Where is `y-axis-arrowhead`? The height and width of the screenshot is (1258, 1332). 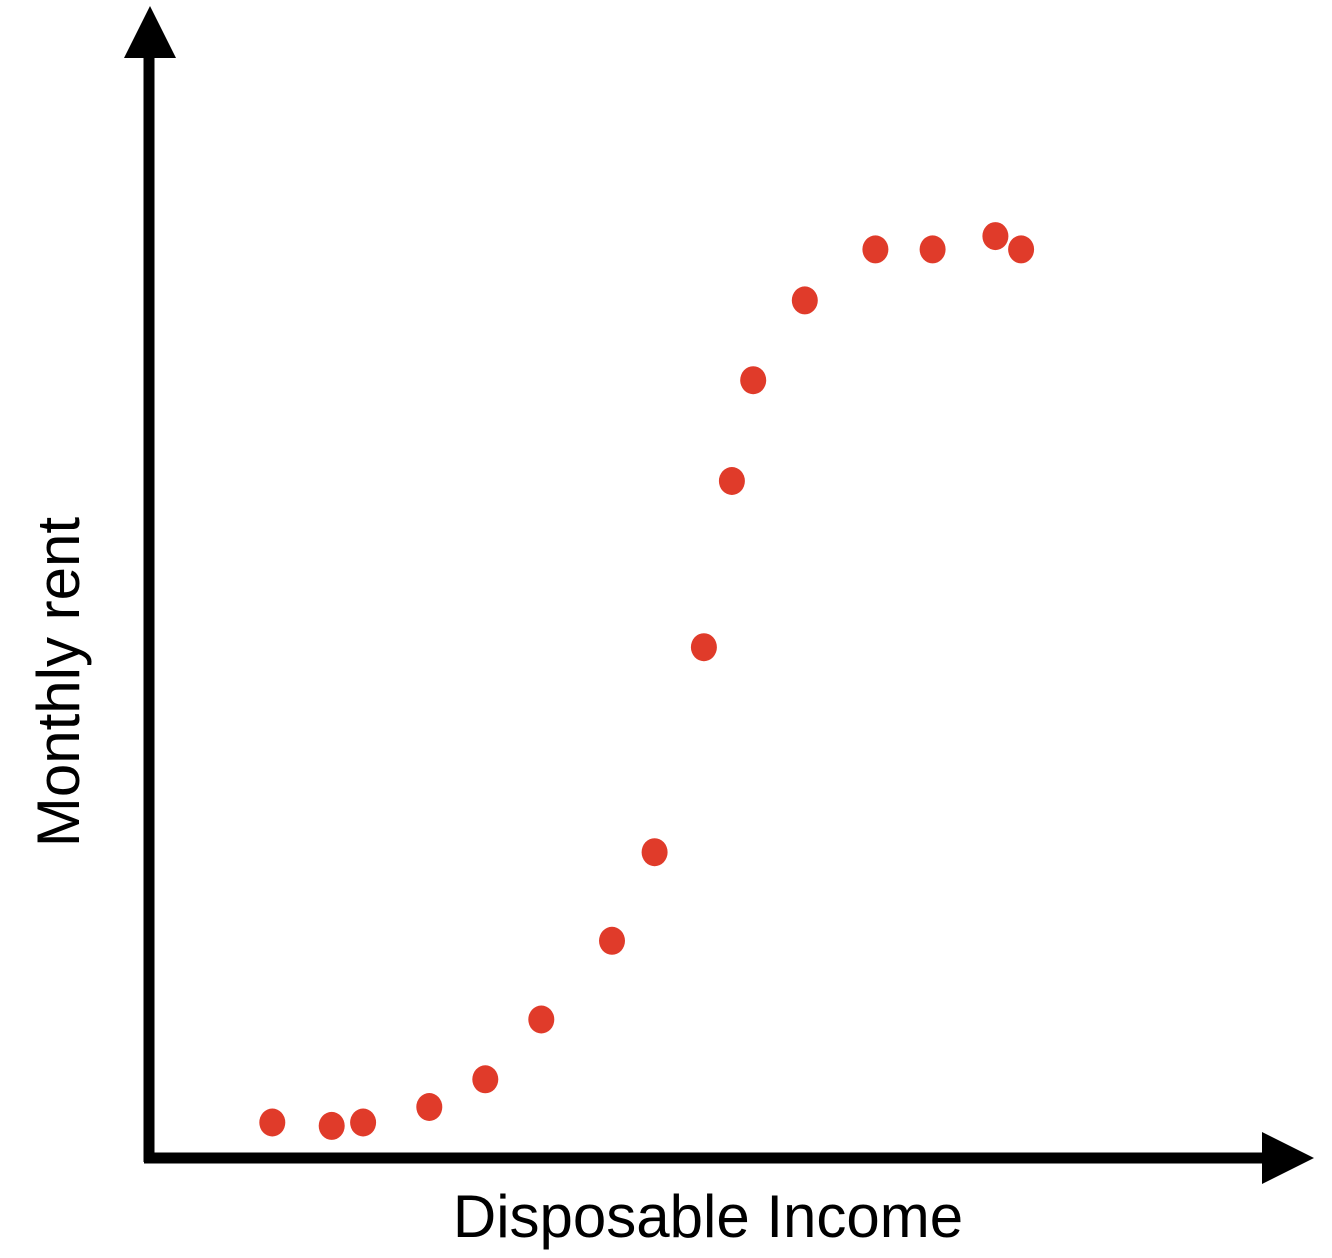
y-axis-arrowhead is located at coordinates (150, 32).